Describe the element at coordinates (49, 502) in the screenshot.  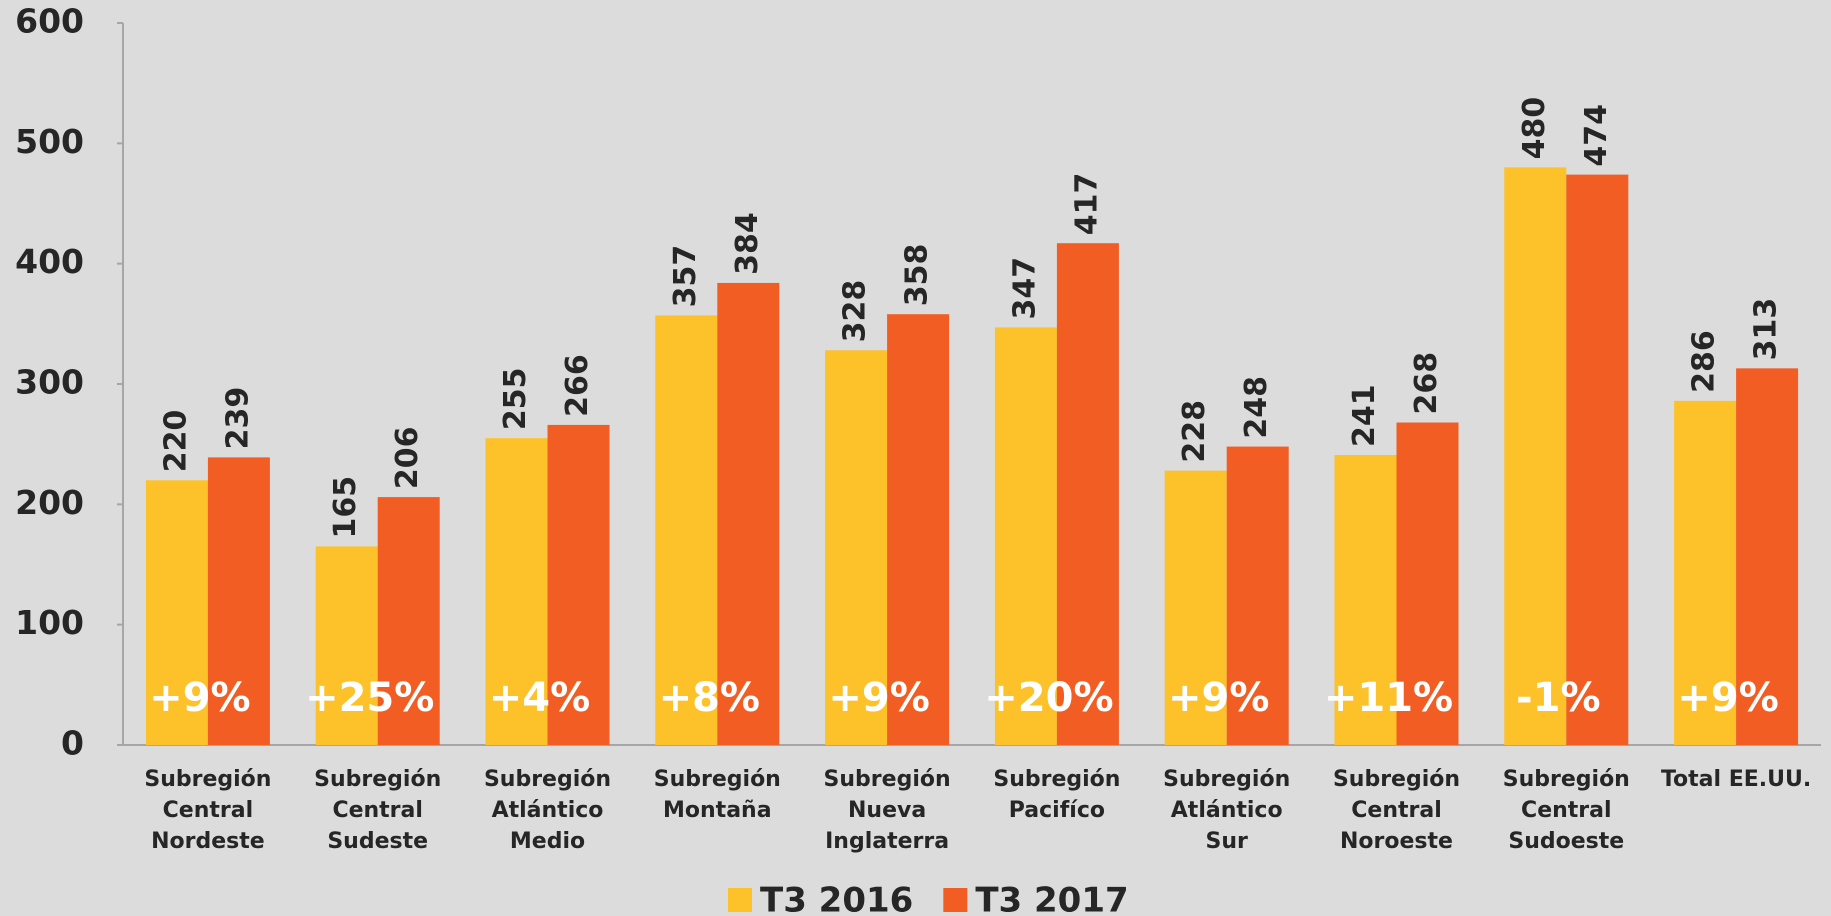
I see `y-tick-label: 200` at that location.